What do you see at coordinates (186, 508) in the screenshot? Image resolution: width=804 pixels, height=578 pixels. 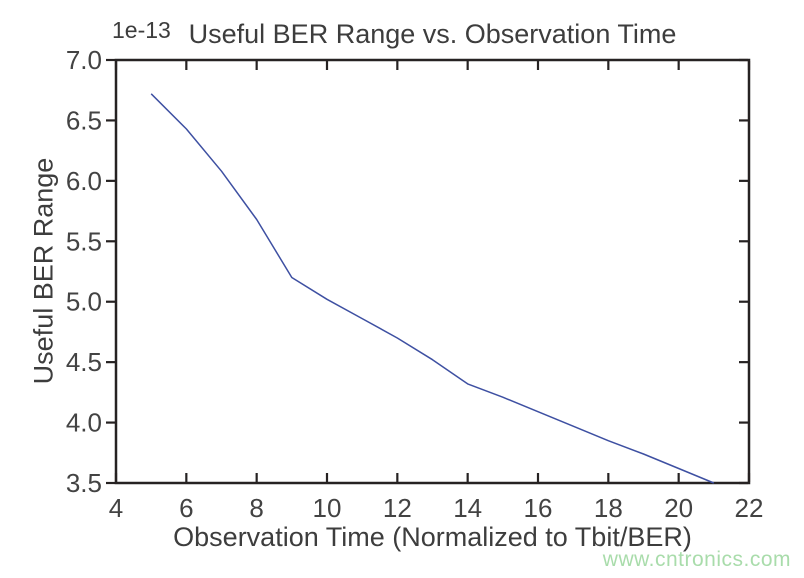 I see `x-tick-label: 6` at bounding box center [186, 508].